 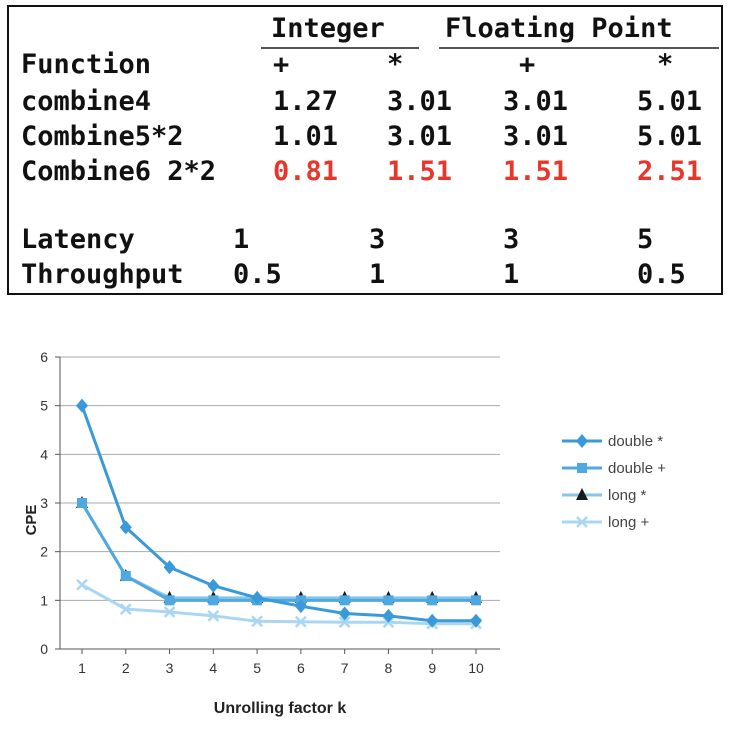 What do you see at coordinates (281, 668) in the screenshot?
I see `x-tick-labels: 1 2 3 4 5 6 7 8 9 10` at bounding box center [281, 668].